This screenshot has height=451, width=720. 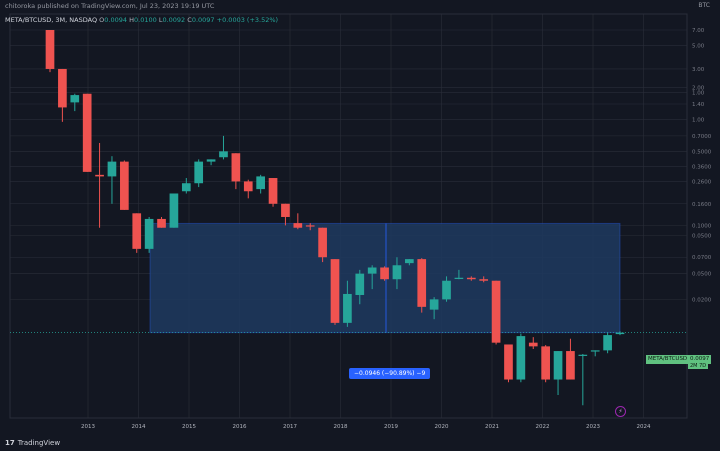 What do you see at coordinates (10, 443) in the screenshot?
I see `tradingview-mark-icon: 17` at bounding box center [10, 443].